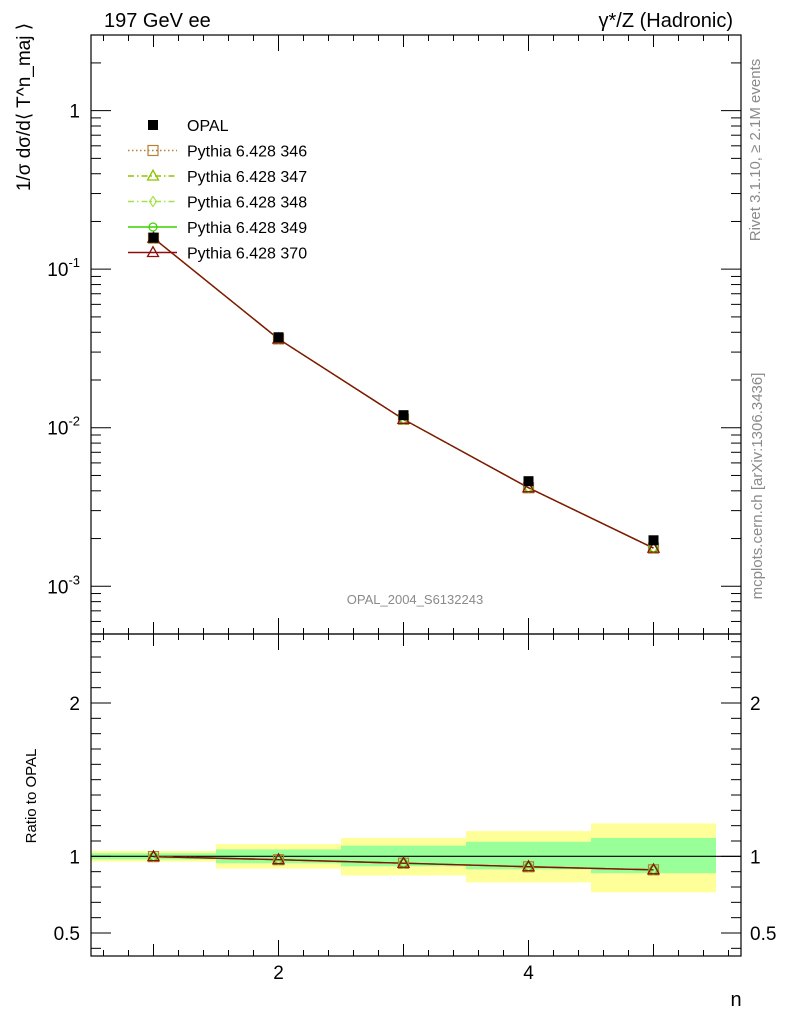 The width and height of the screenshot is (786, 1024). I want to click on ratio-y-tick-label-right: 0.5, so click(763, 934).